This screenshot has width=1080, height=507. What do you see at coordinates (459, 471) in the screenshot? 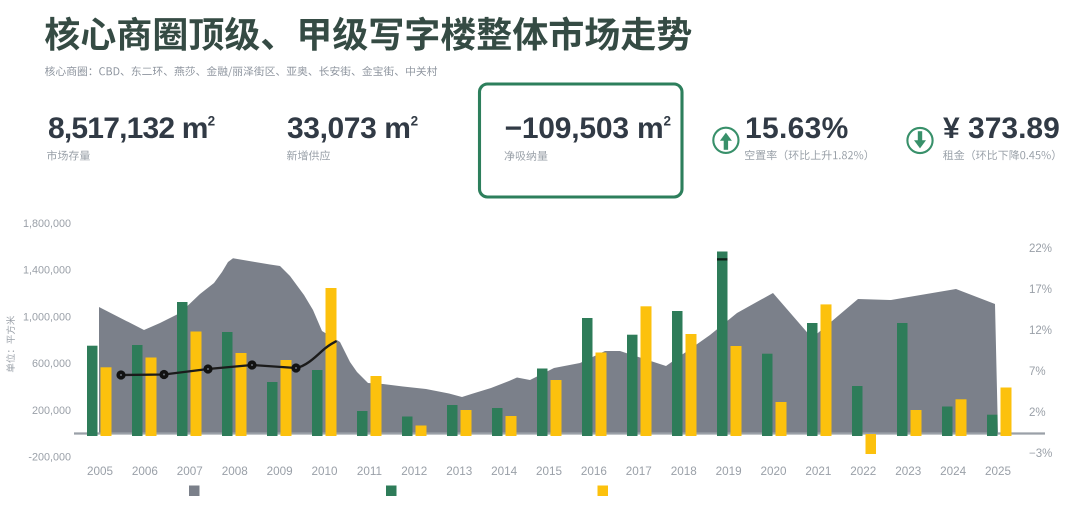
I see `svg-text: 2013` at bounding box center [459, 471].